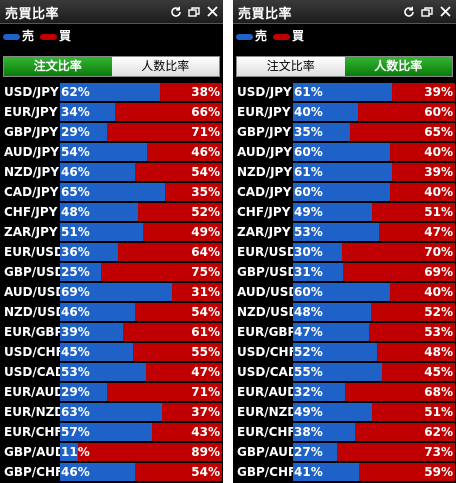 This screenshot has height=483, width=456. Describe the element at coordinates (267, 452) in the screenshot. I see `currency-pair-label: GBP/AUD` at that location.